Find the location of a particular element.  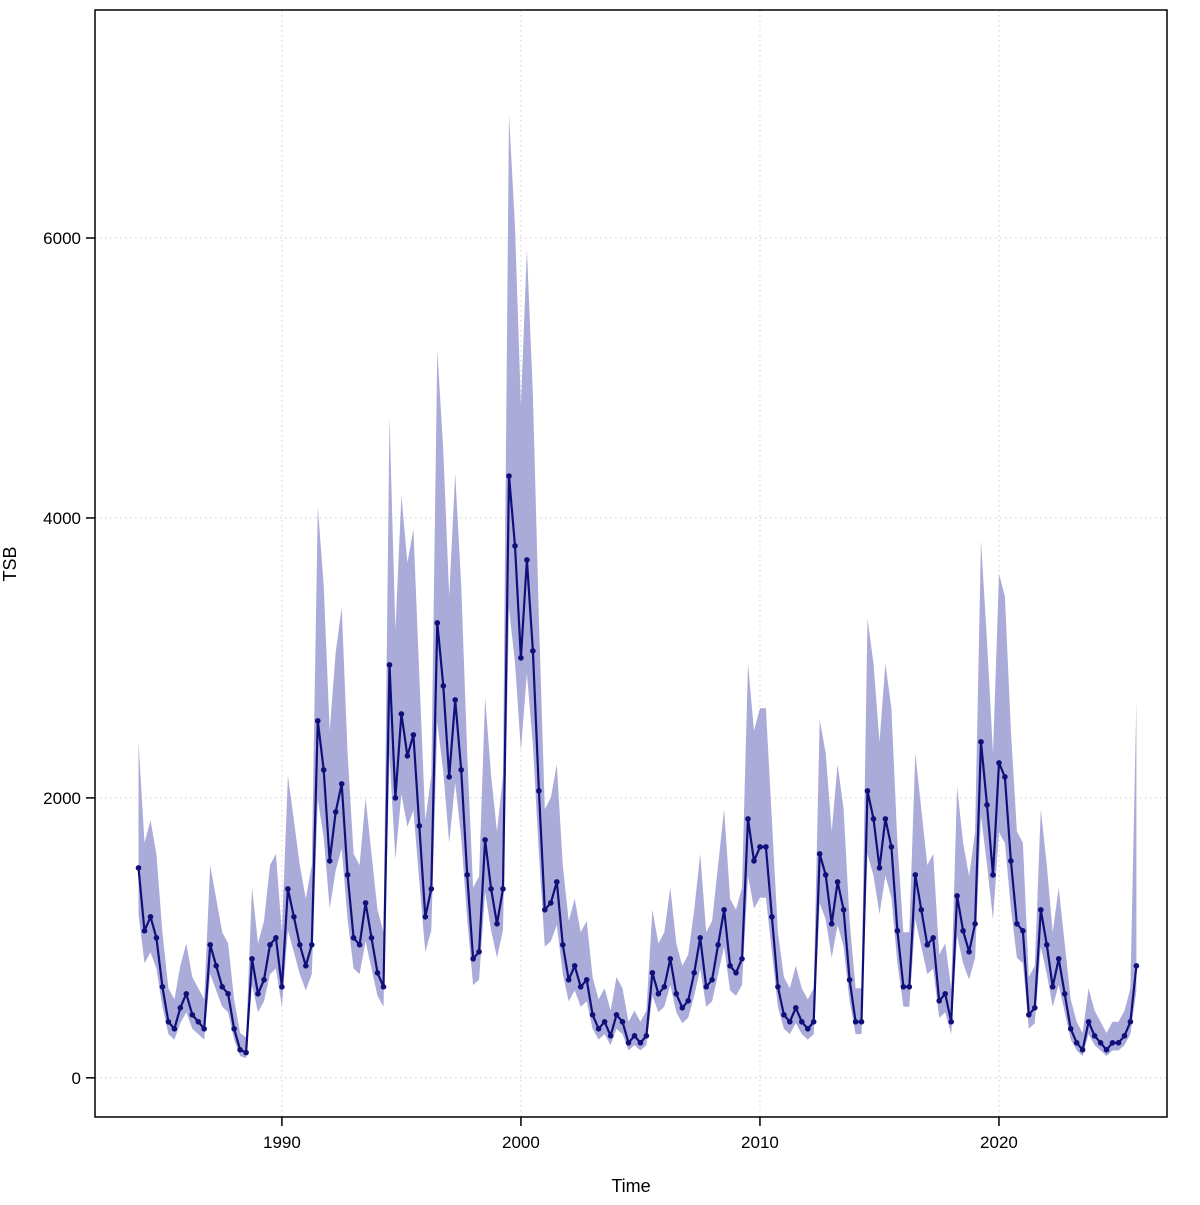

y-tick-label: 0 is located at coordinates (76, 1078).